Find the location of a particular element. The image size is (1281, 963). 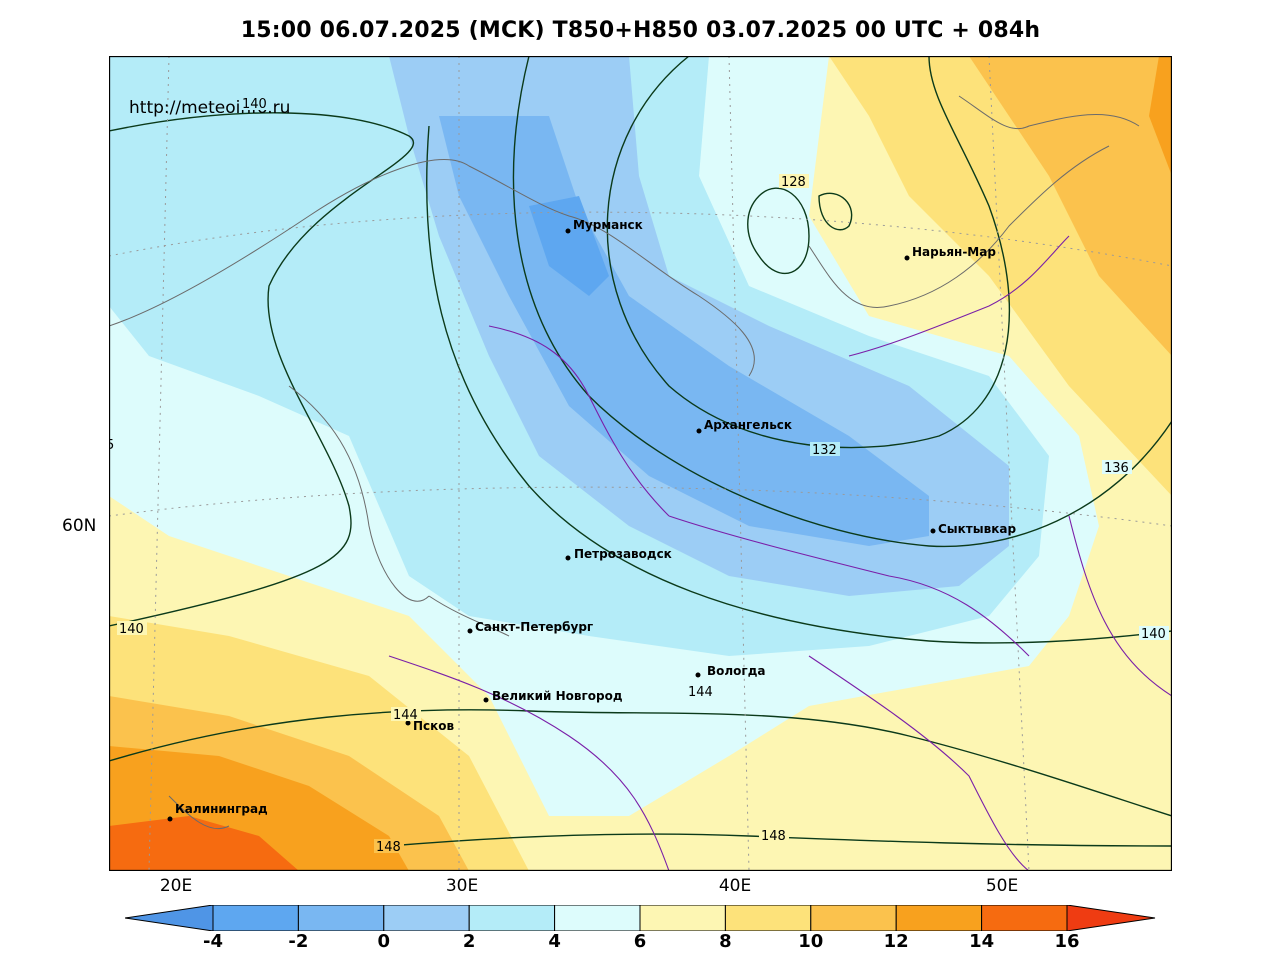

city-label-veliky-novgorod: Великий Новгород is located at coordinates (557, 696).